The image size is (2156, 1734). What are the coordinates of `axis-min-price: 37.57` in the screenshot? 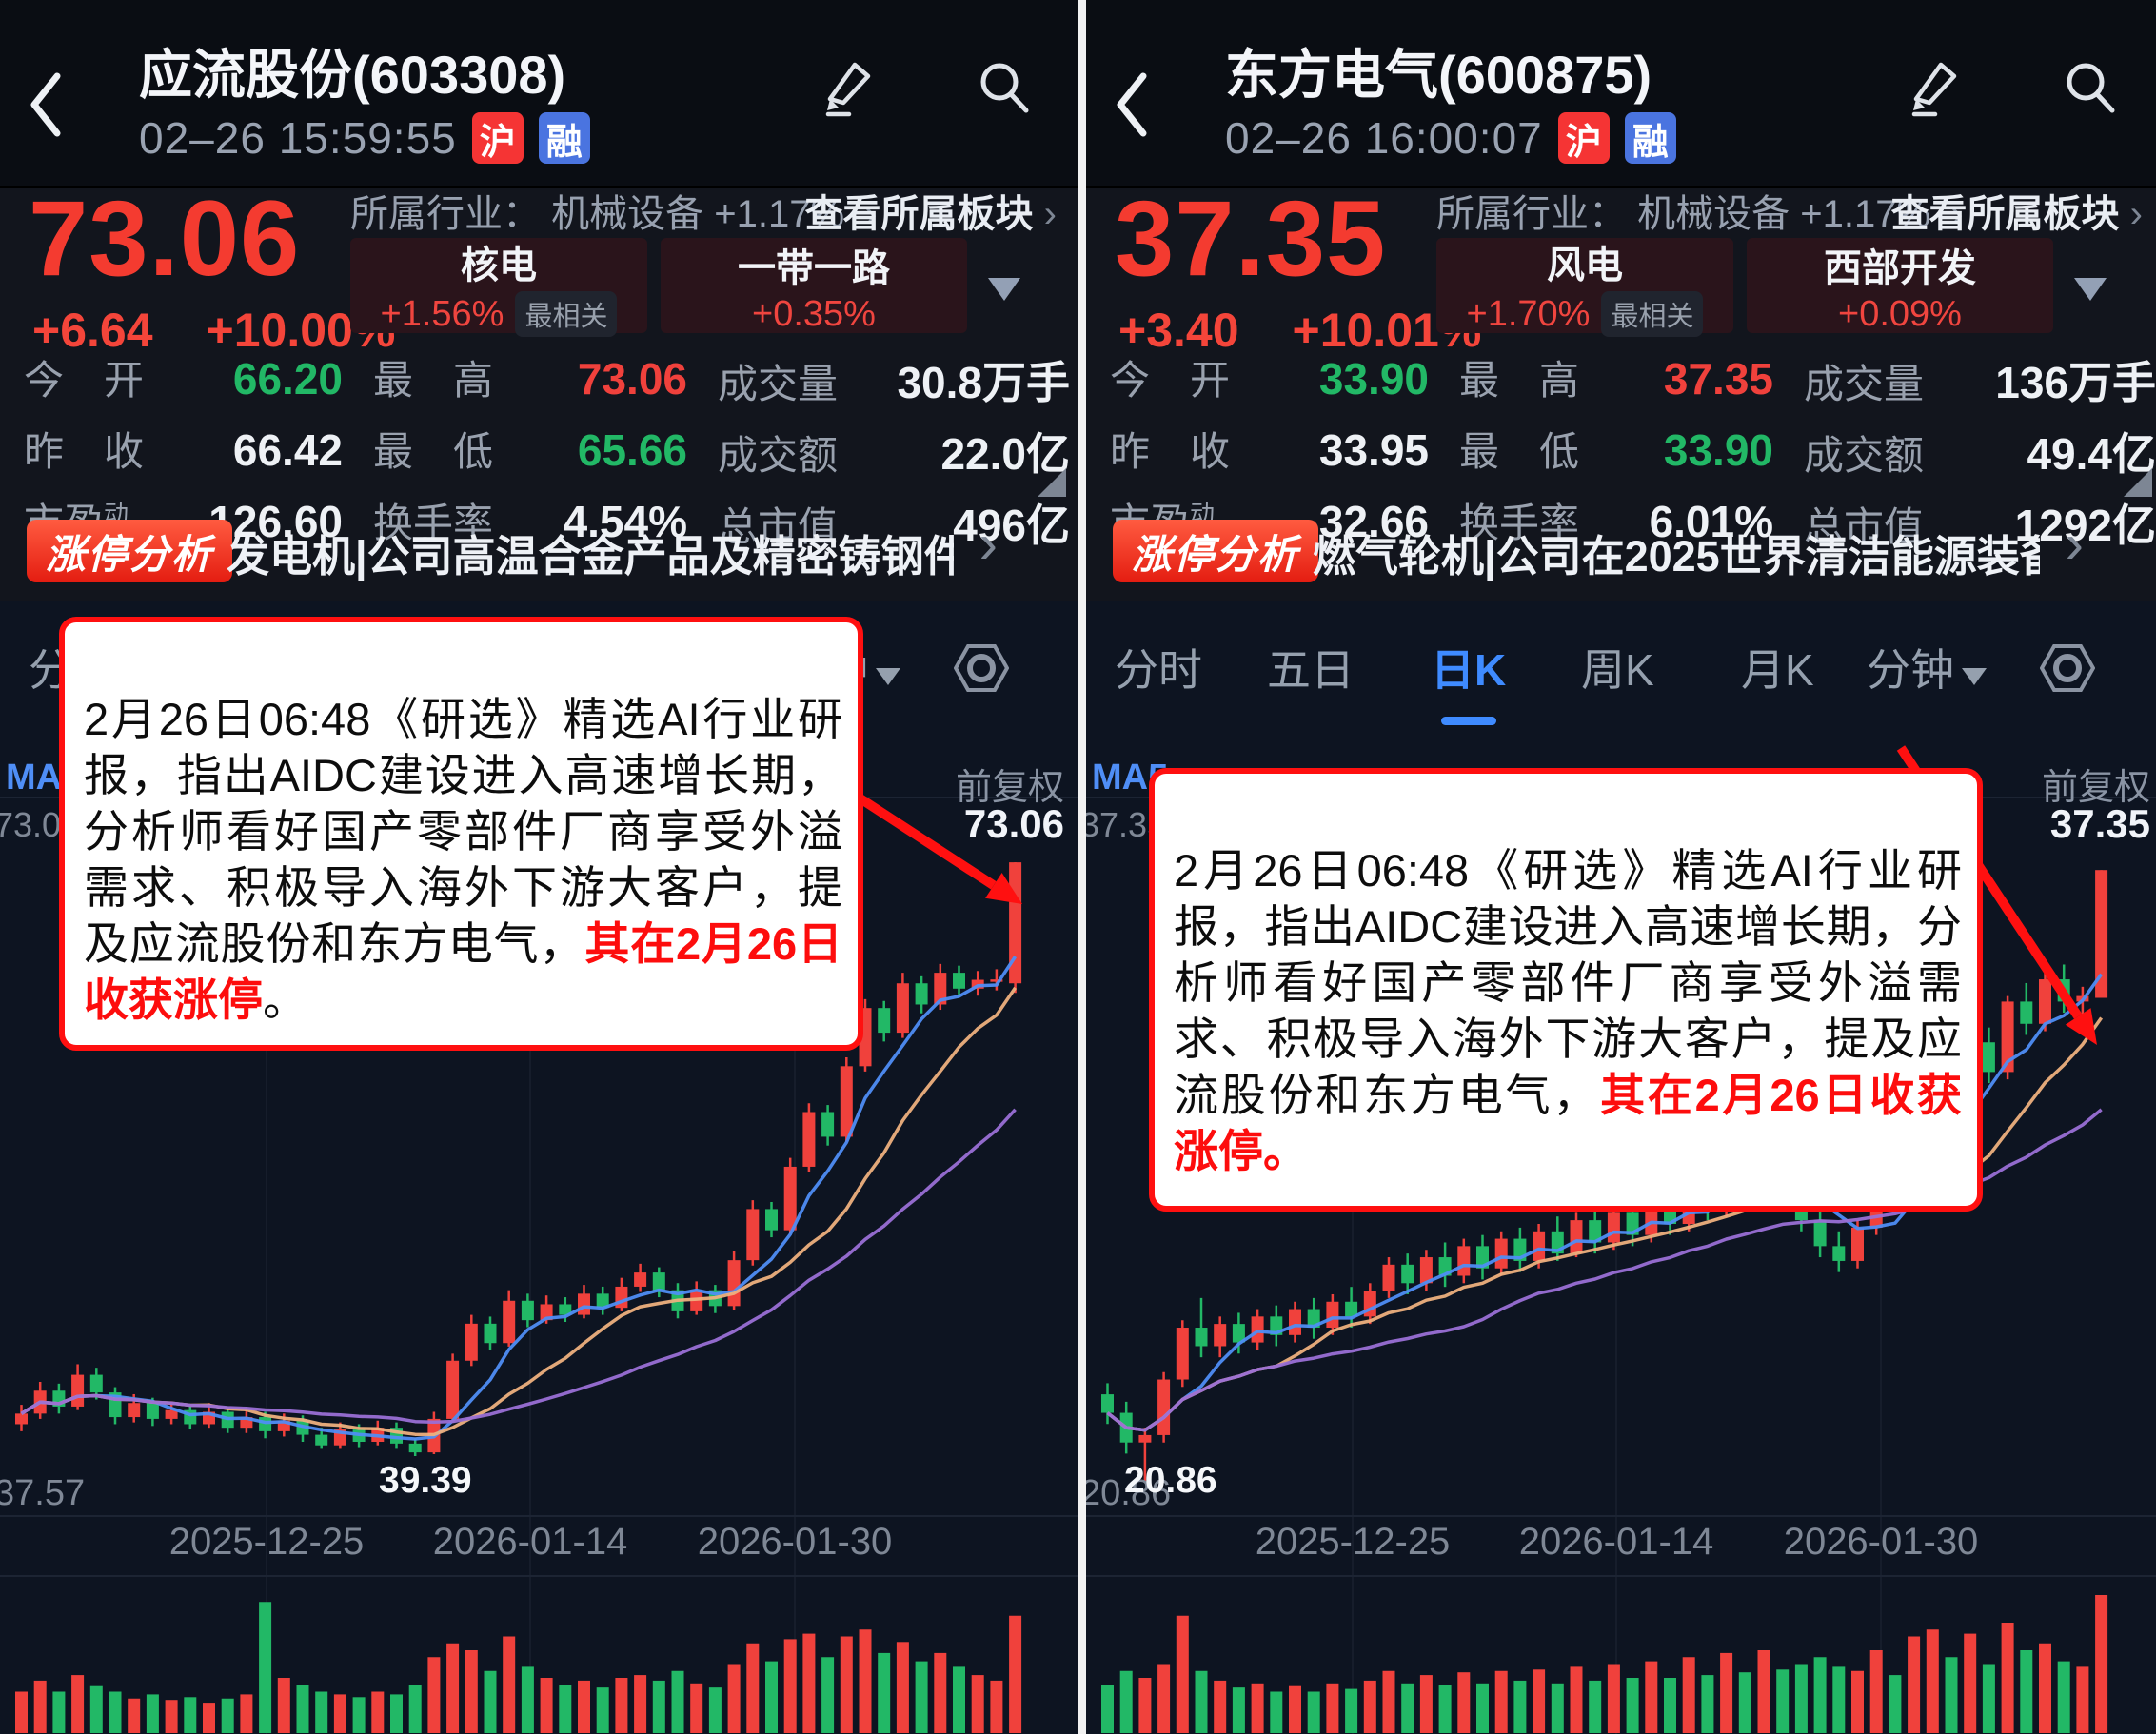 It's located at (43, 1493).